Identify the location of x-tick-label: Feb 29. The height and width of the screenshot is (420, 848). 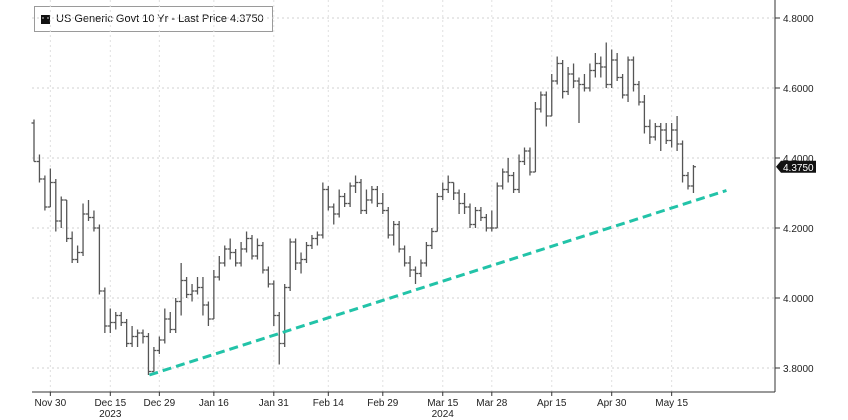
(383, 403).